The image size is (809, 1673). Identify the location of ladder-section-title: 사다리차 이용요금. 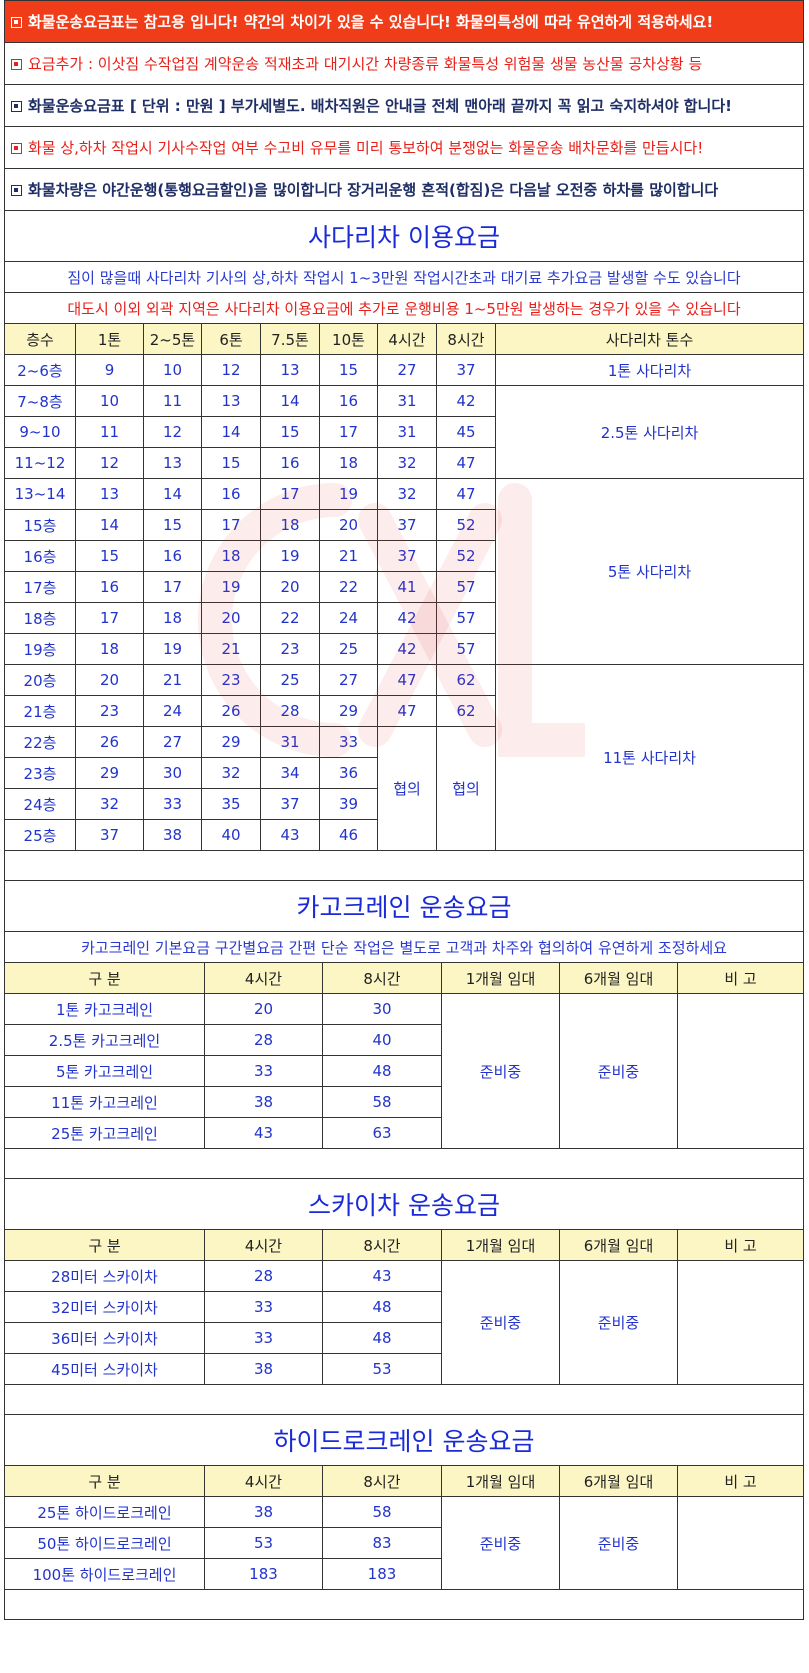
(404, 236).